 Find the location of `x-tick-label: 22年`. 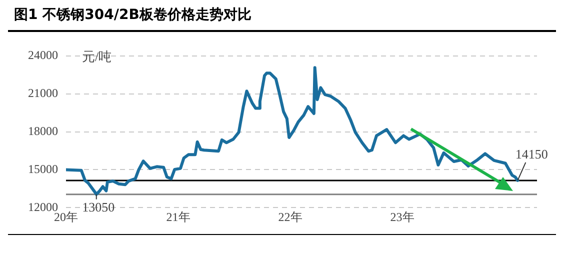

x-tick-label: 22年 is located at coordinates (290, 217).